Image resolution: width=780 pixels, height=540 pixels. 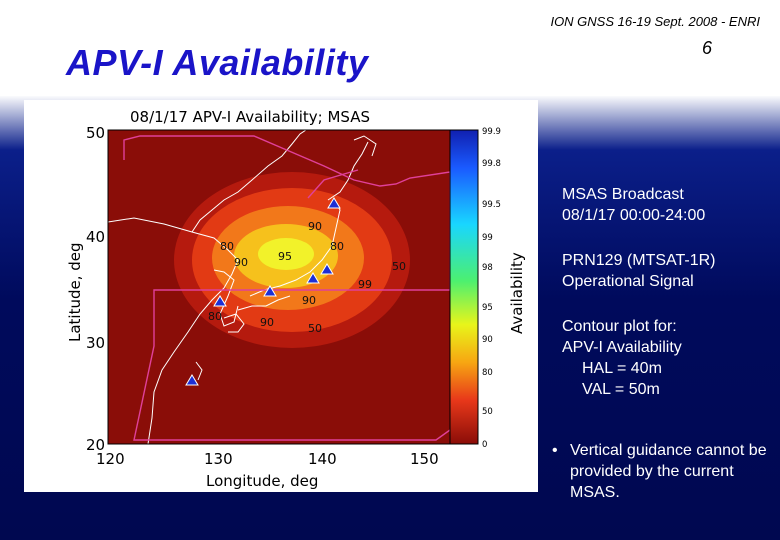 What do you see at coordinates (634, 215) in the screenshot?
I see `msas-broadcast-date: 08/1/17 00:00-24:00` at bounding box center [634, 215].